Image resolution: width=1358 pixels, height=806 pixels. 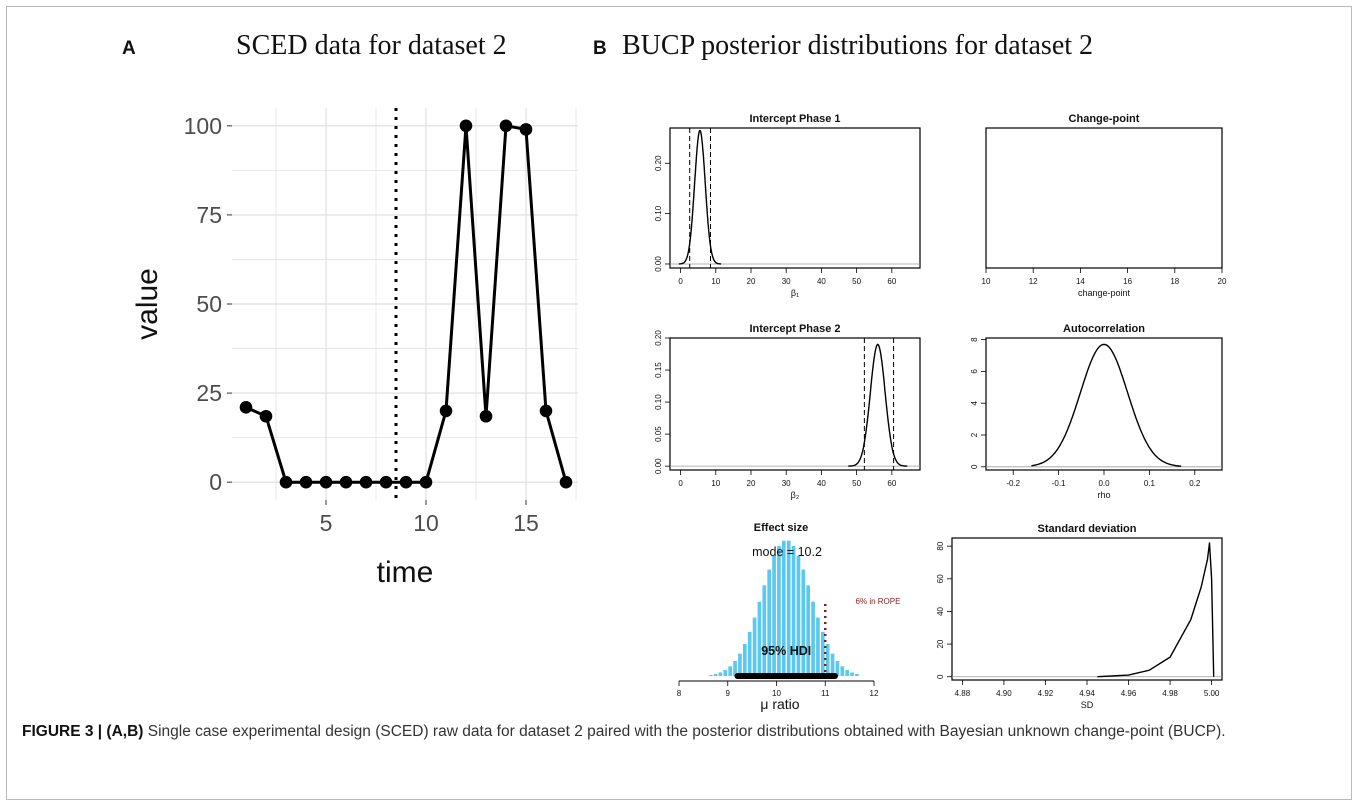 What do you see at coordinates (940, 578) in the screenshot?
I see `y-tick-label: 60` at bounding box center [940, 578].